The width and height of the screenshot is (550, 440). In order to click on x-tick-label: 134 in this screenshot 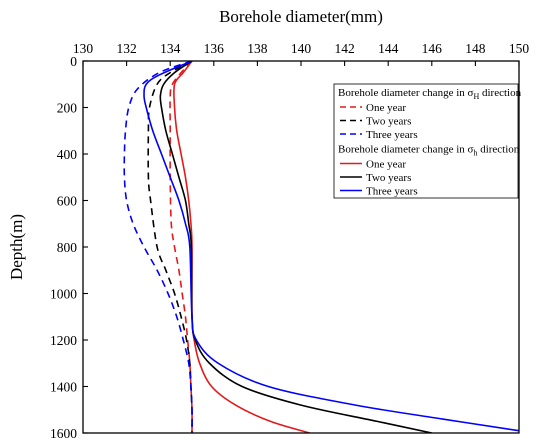, I will do `click(170, 48)`.